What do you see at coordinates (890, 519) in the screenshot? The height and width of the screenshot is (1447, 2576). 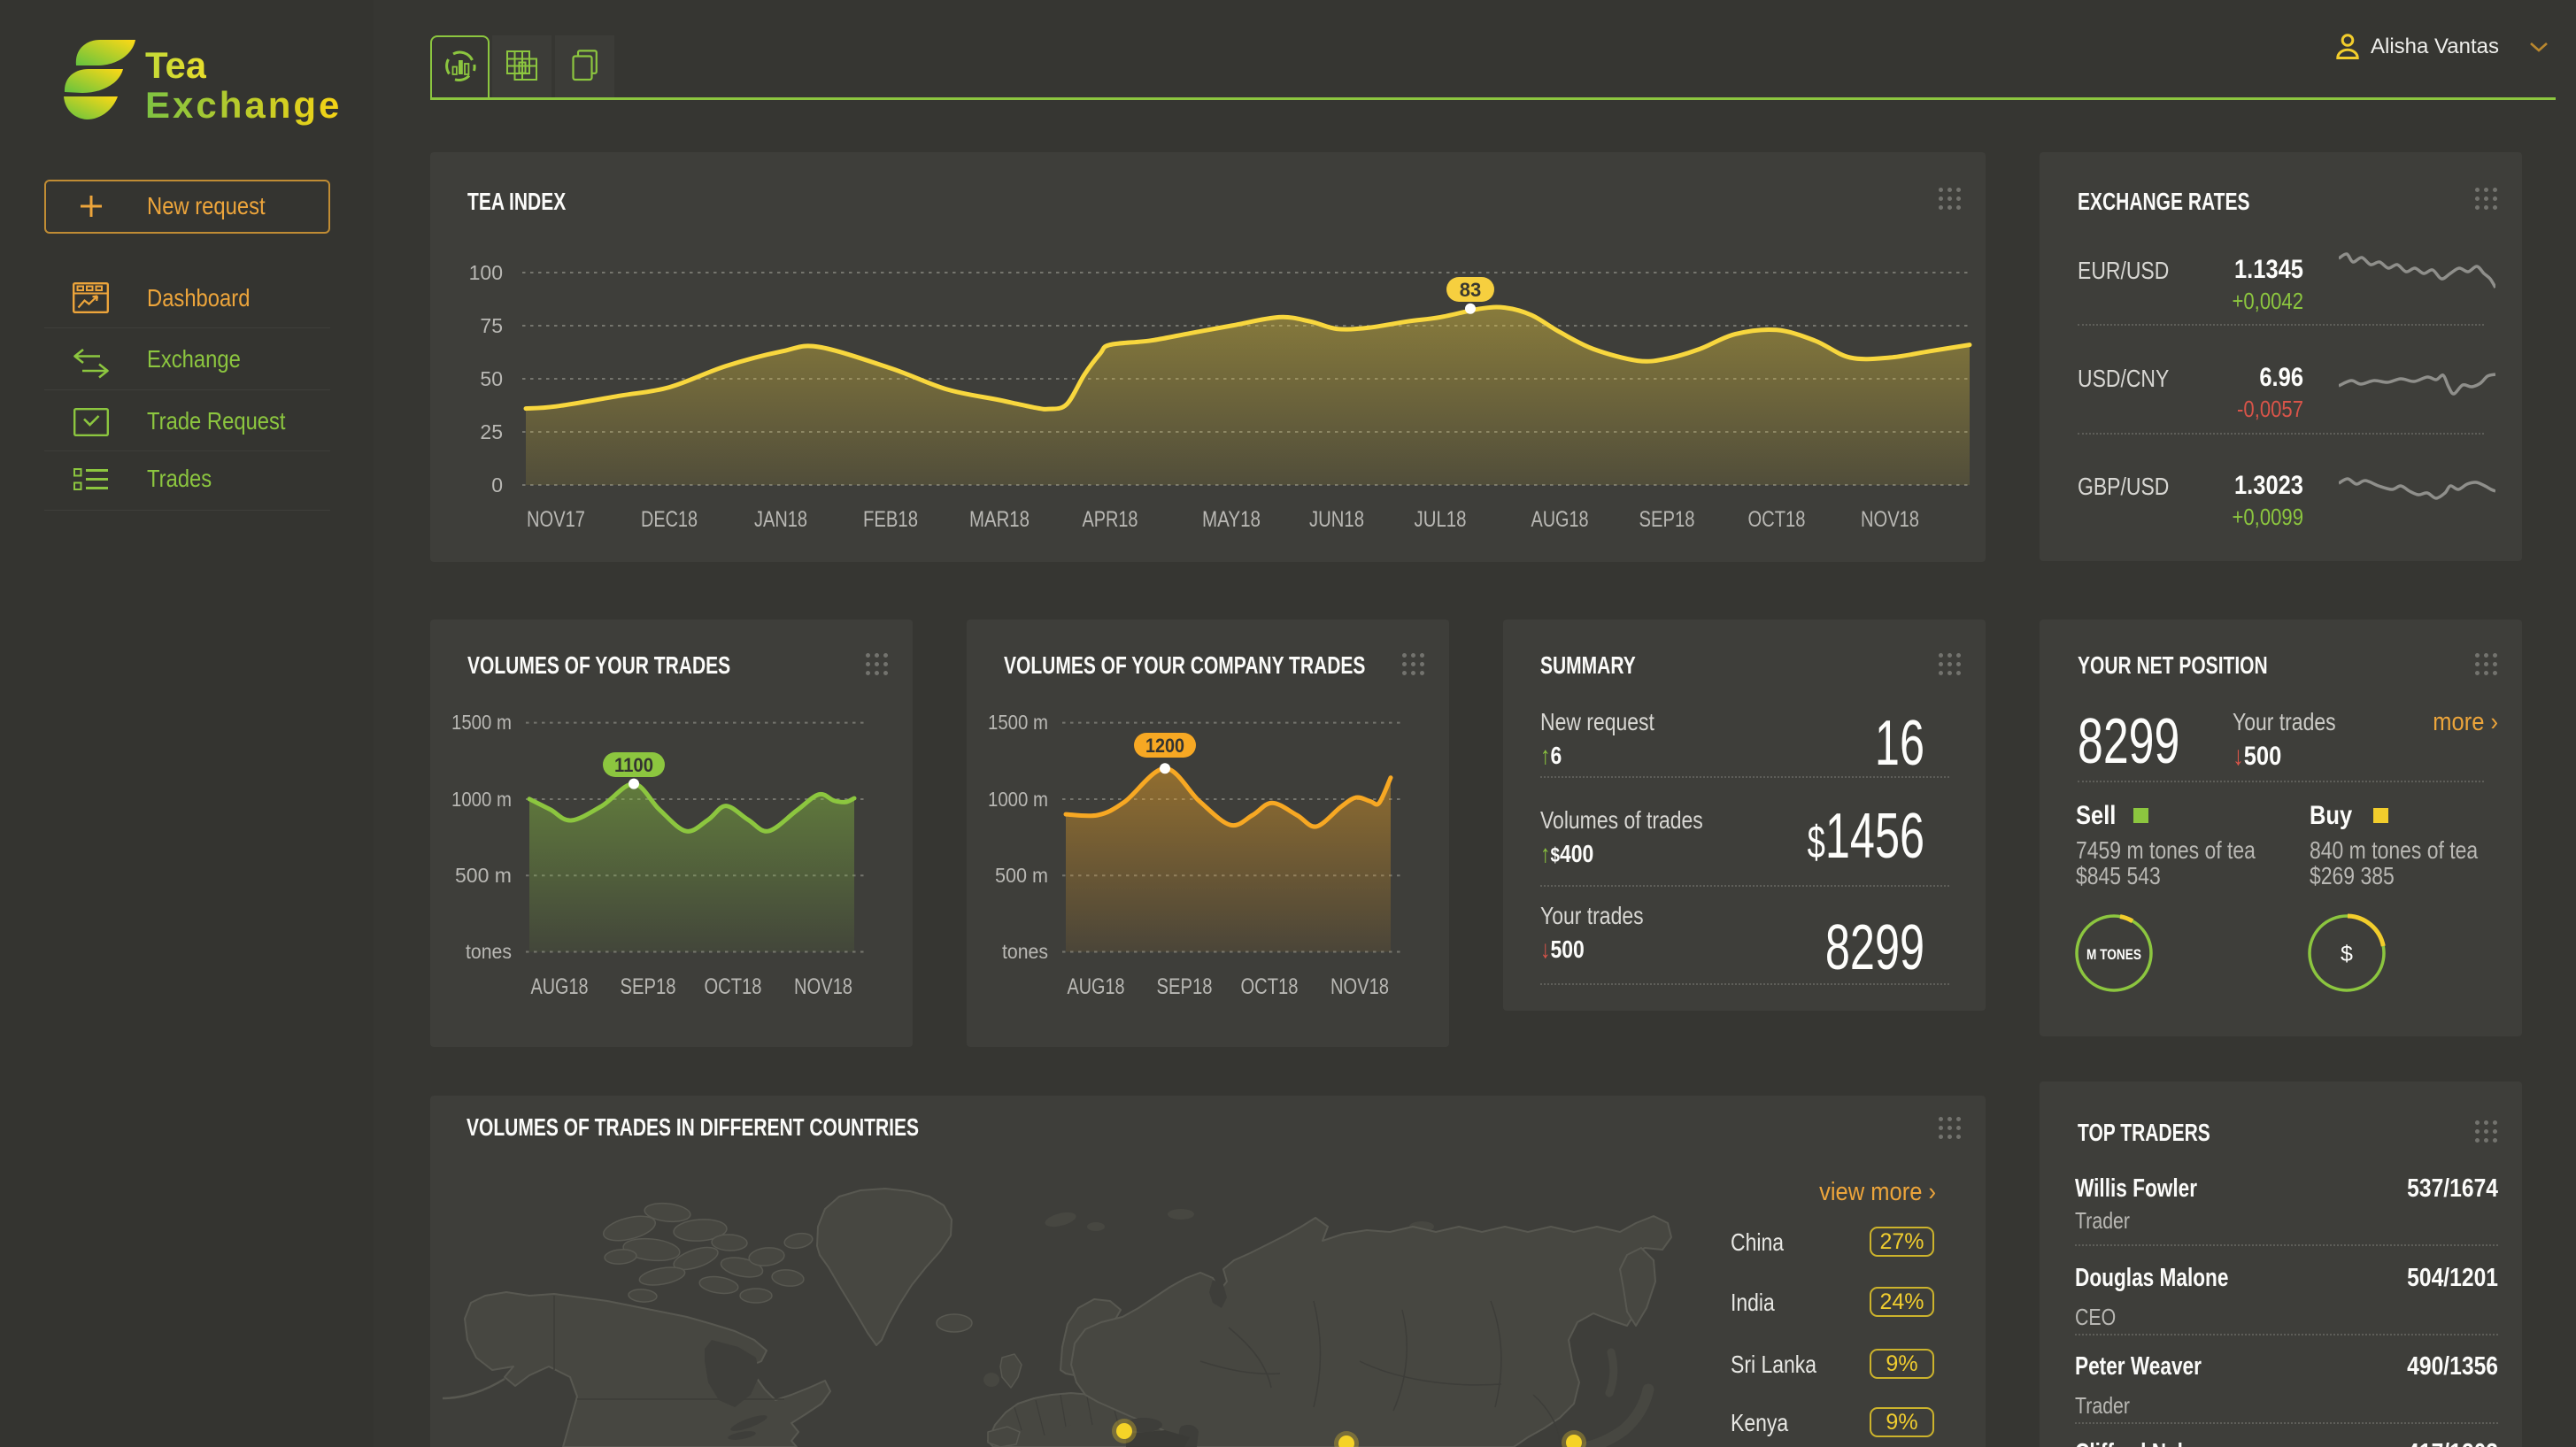 I see `svg-text: FEB18` at bounding box center [890, 519].